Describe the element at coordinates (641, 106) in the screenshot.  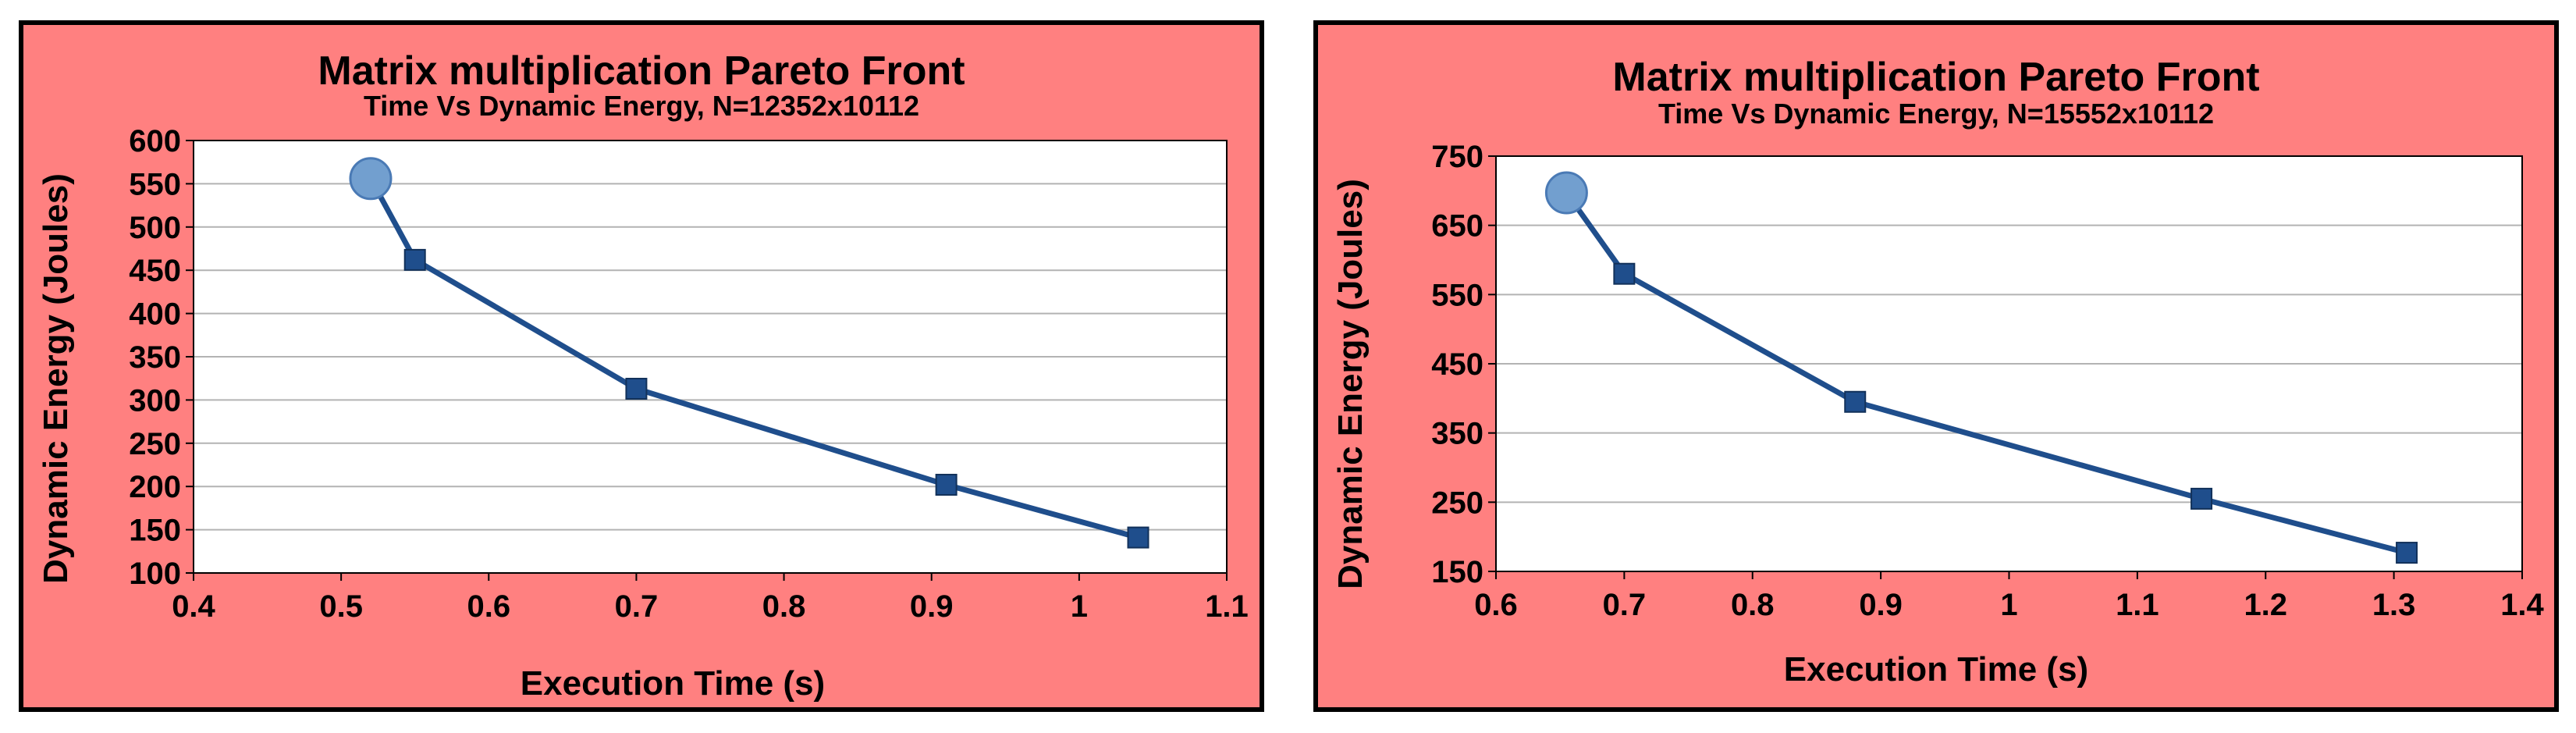
I see `chart-subtitle: Time Vs Dynamic Energy, N=12352x10112` at that location.